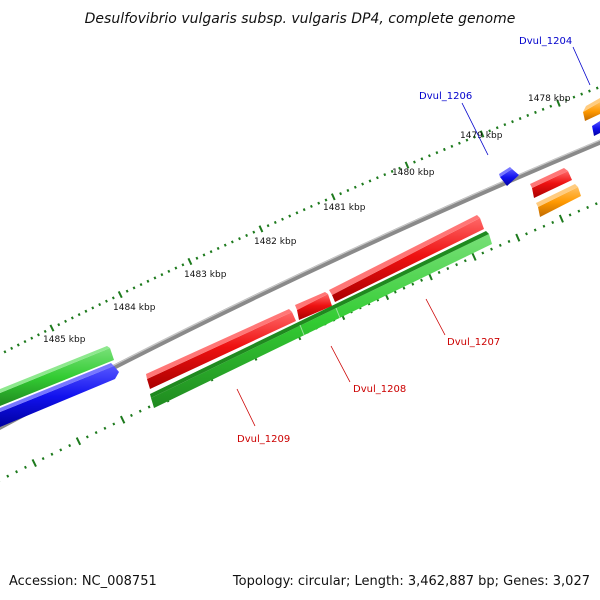  I want to click on scale-label-1485: 1485 kbp, so click(64, 340).